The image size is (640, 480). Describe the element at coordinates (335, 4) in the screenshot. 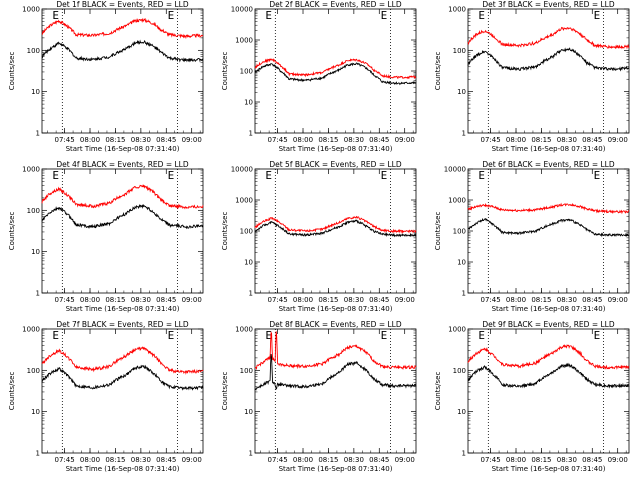

I see `chart-title: Det 2f BLACK = Events, RED = LLD` at that location.